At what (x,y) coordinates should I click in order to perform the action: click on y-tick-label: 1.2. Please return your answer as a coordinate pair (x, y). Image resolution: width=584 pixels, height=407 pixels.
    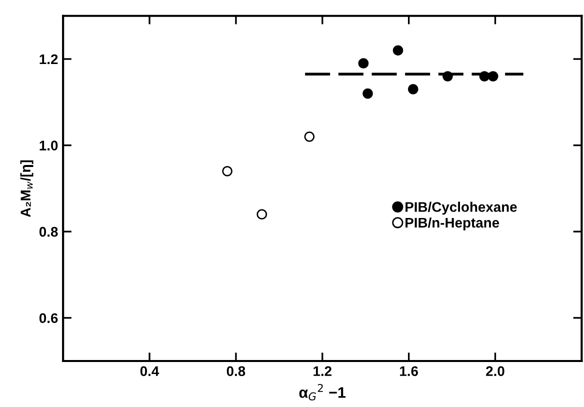
    Looking at the image, I should click on (49, 59).